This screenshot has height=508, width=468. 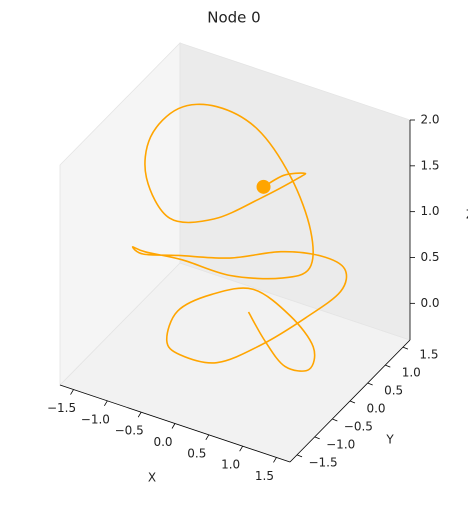 What do you see at coordinates (233, 18) in the screenshot?
I see `chart-title: Node 0` at bounding box center [233, 18].